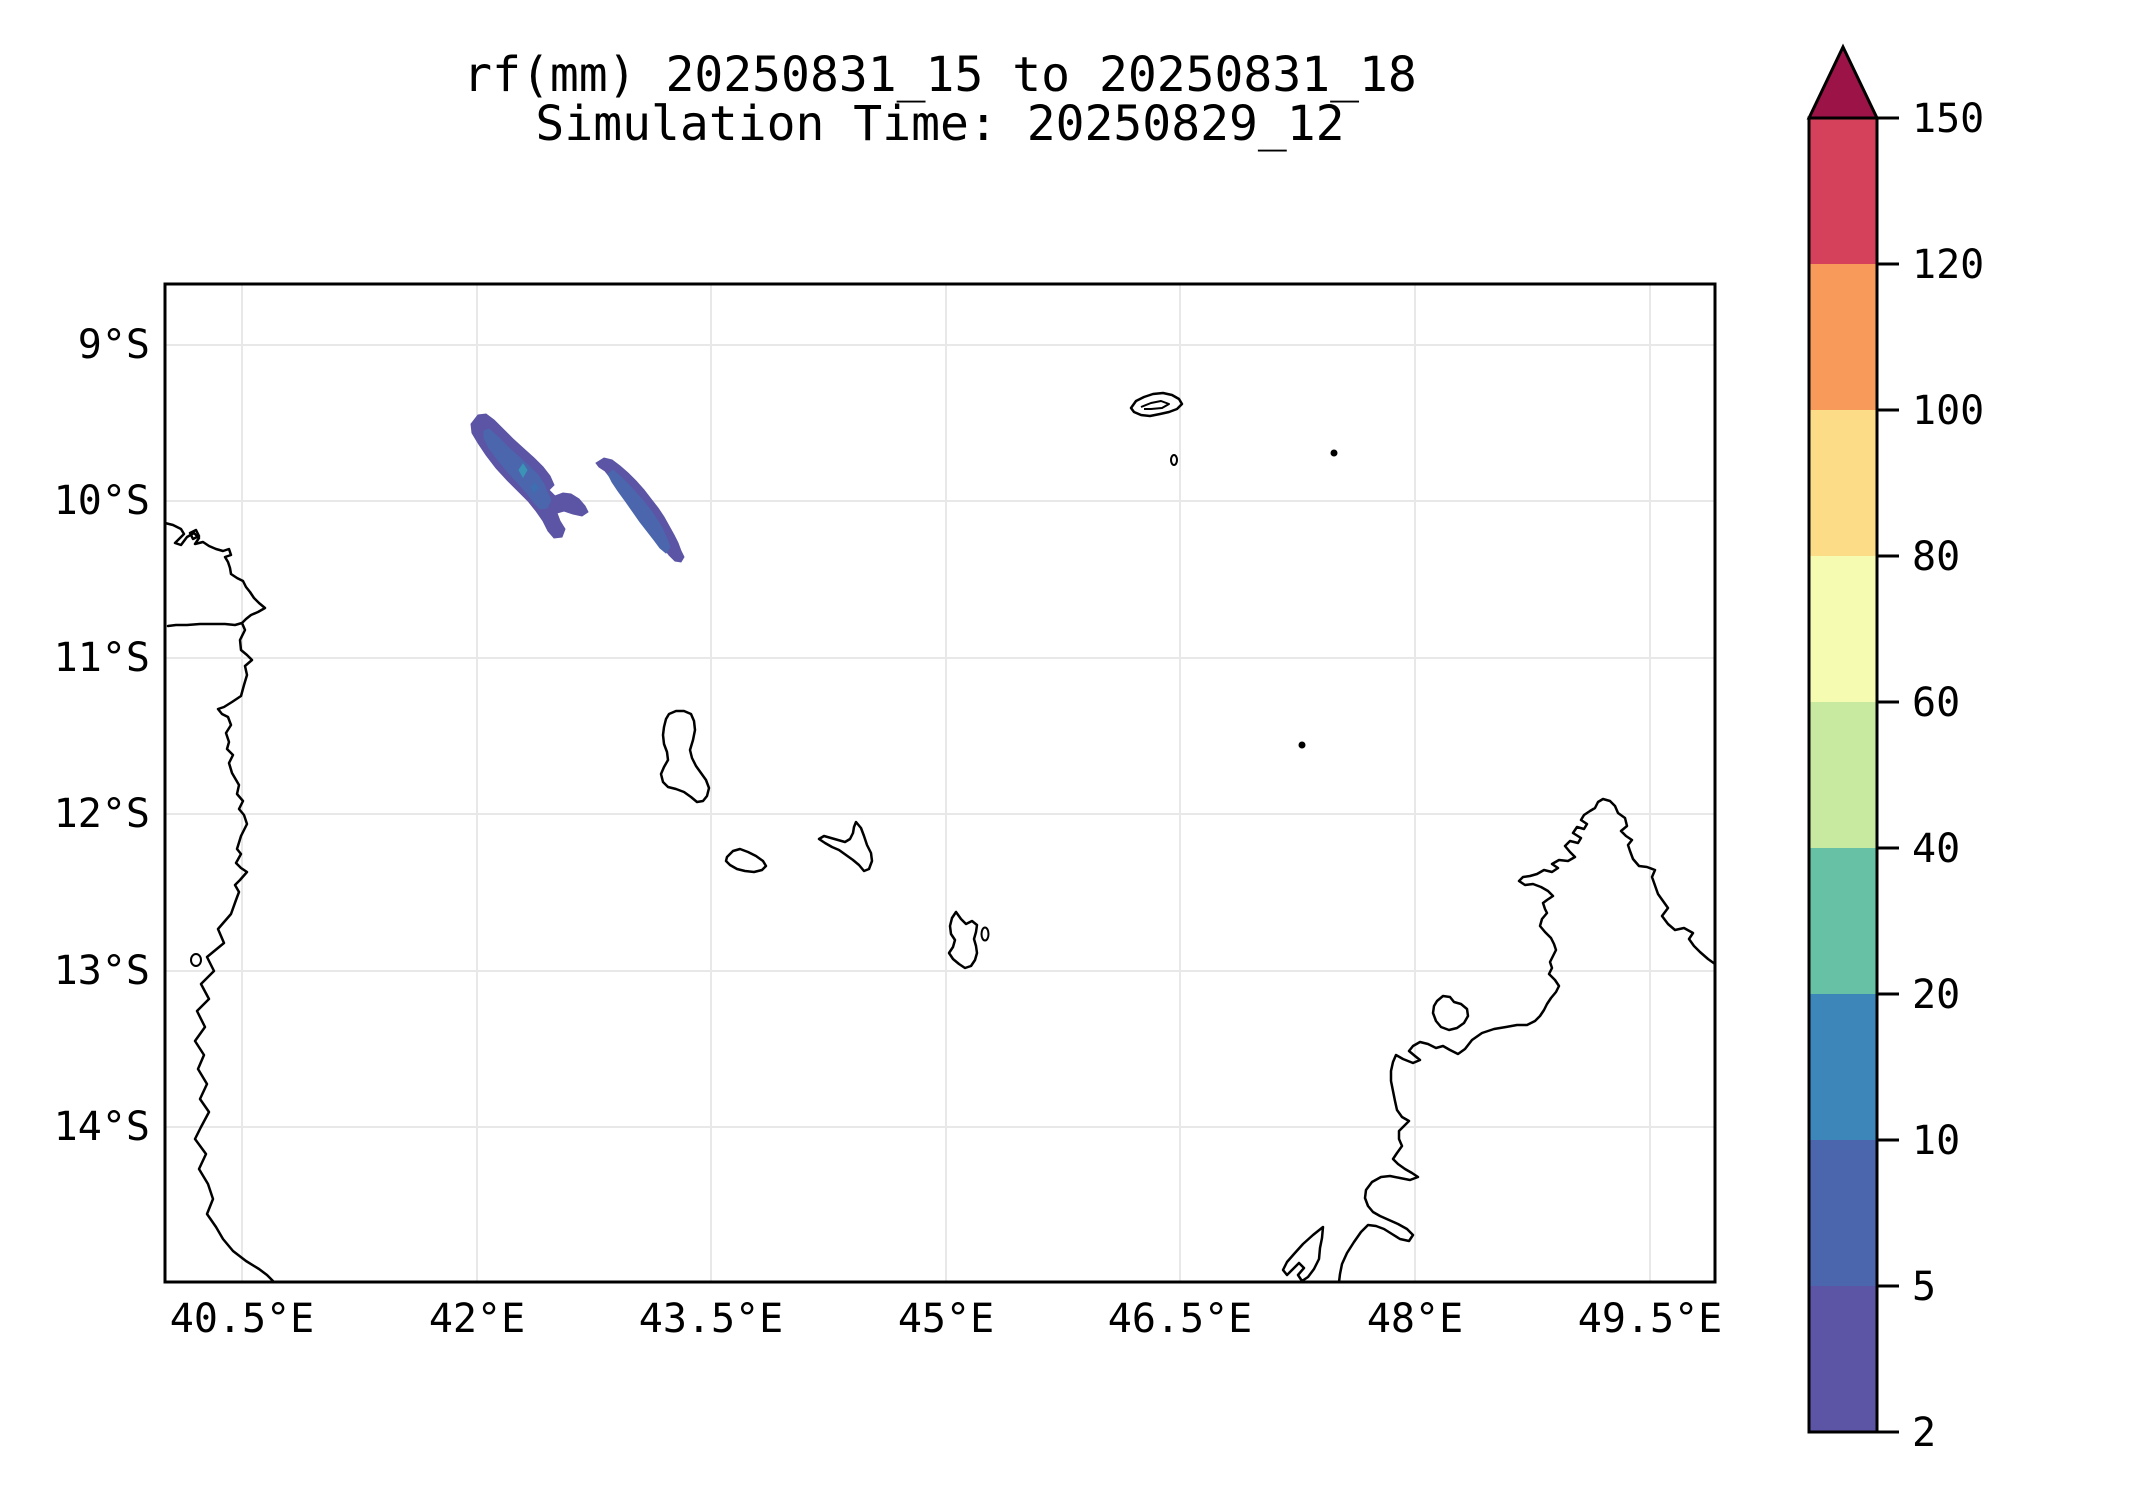  Describe the element at coordinates (1843, 81) in the screenshot. I see `colorbar-extend-arrow` at that location.